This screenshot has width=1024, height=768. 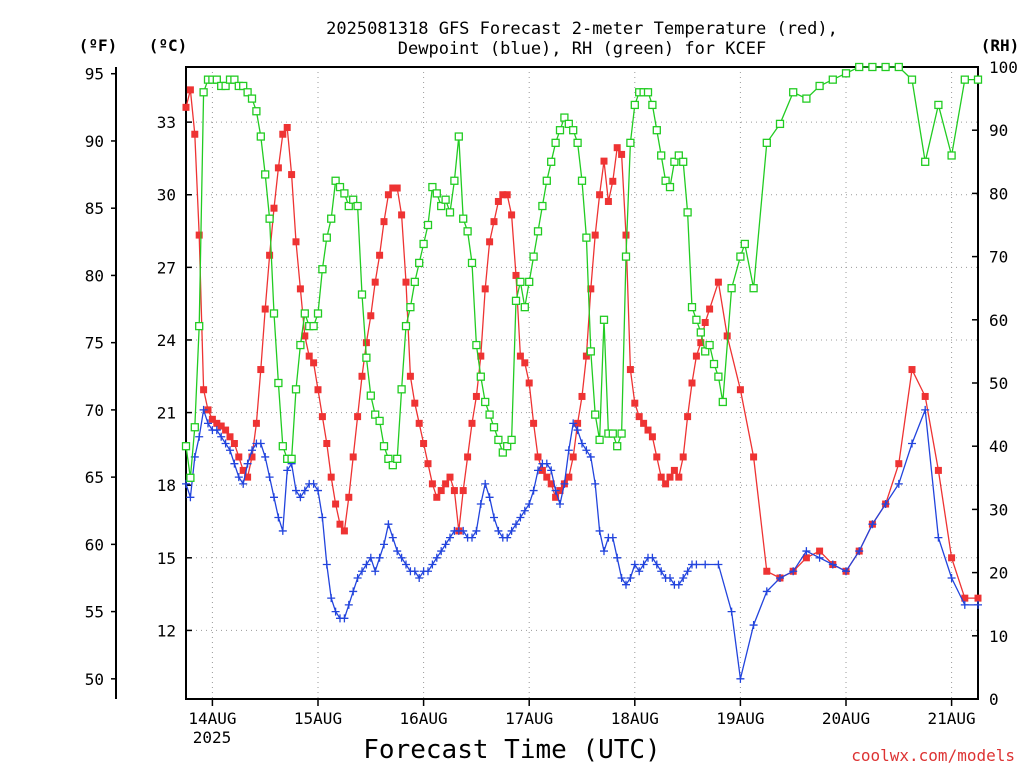 I want to click on celsius-tick-label: 12, so click(x=166, y=630).